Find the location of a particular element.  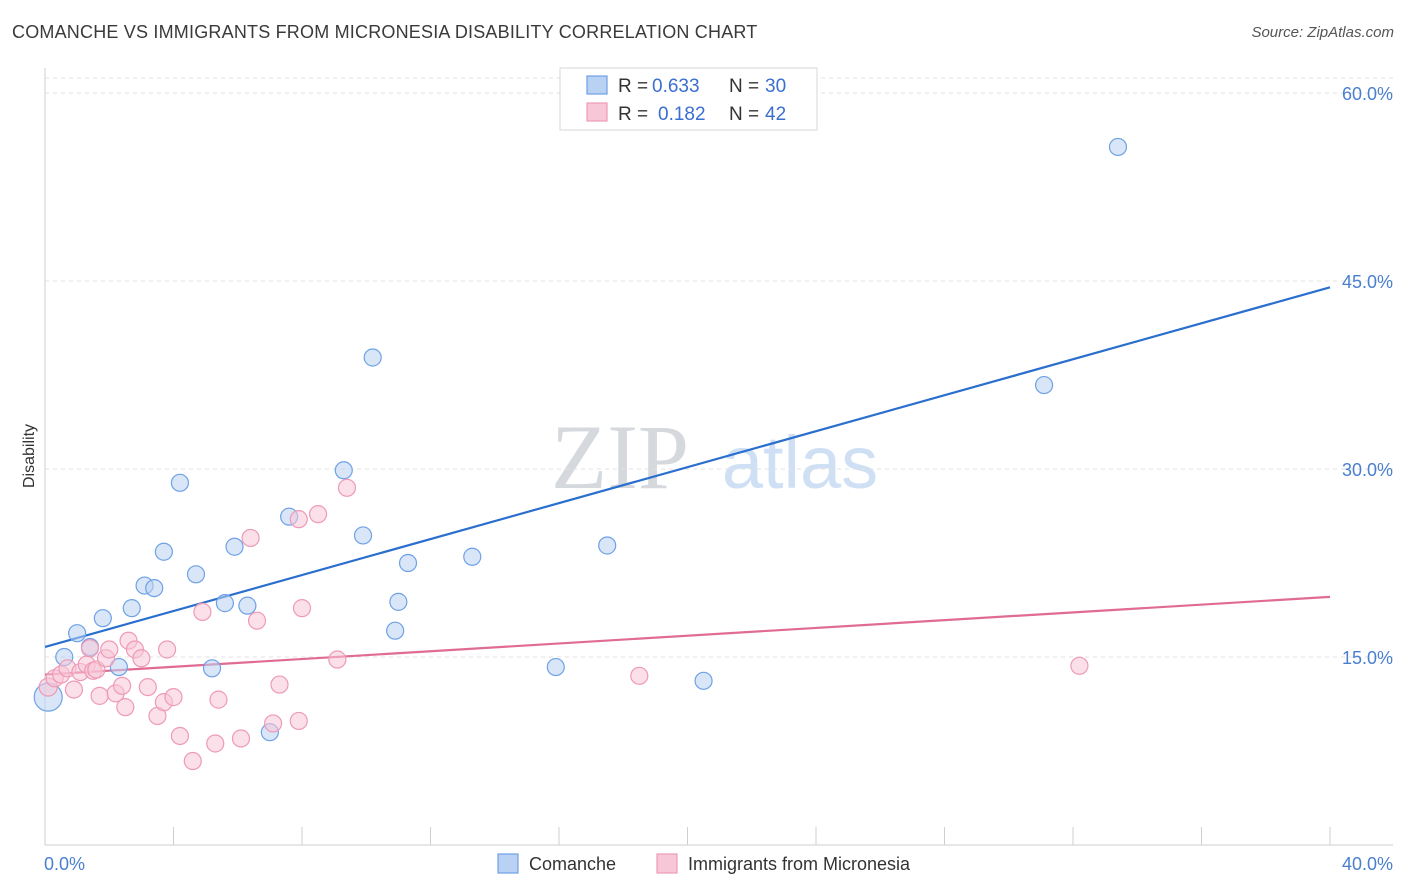

legend-n-label-0: N = is located at coordinates (744, 86).